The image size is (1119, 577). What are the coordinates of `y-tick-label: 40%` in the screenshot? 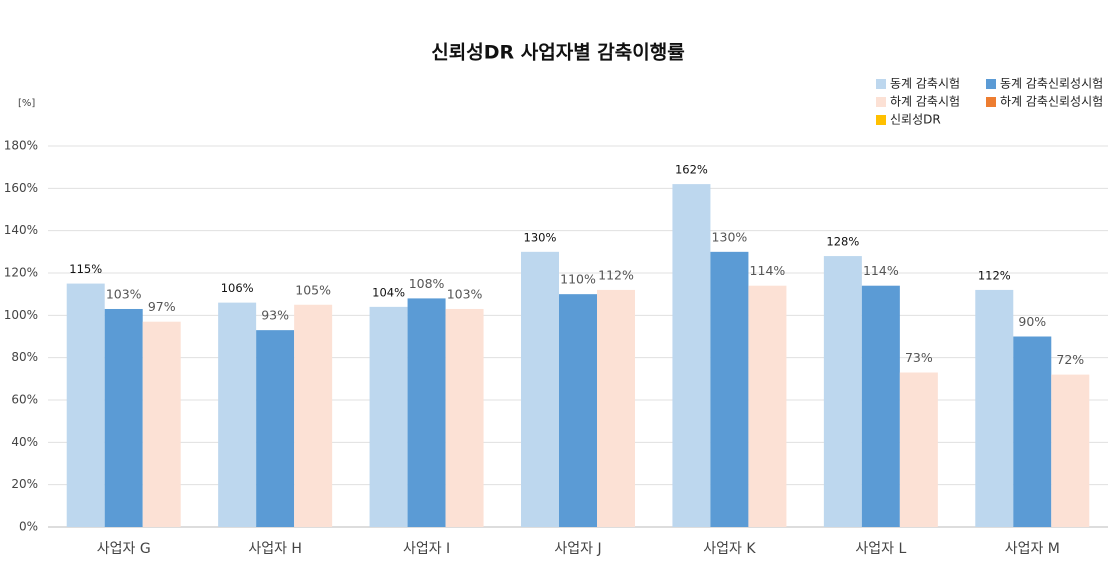 It's located at (24, 442).